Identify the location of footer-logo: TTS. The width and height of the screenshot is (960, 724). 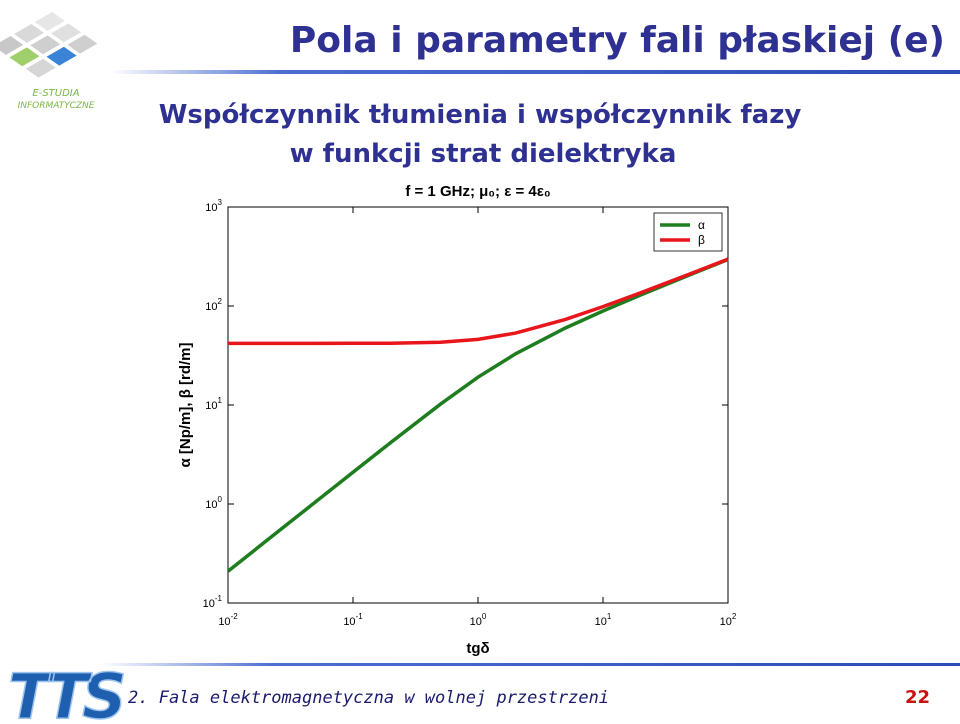
(66, 690).